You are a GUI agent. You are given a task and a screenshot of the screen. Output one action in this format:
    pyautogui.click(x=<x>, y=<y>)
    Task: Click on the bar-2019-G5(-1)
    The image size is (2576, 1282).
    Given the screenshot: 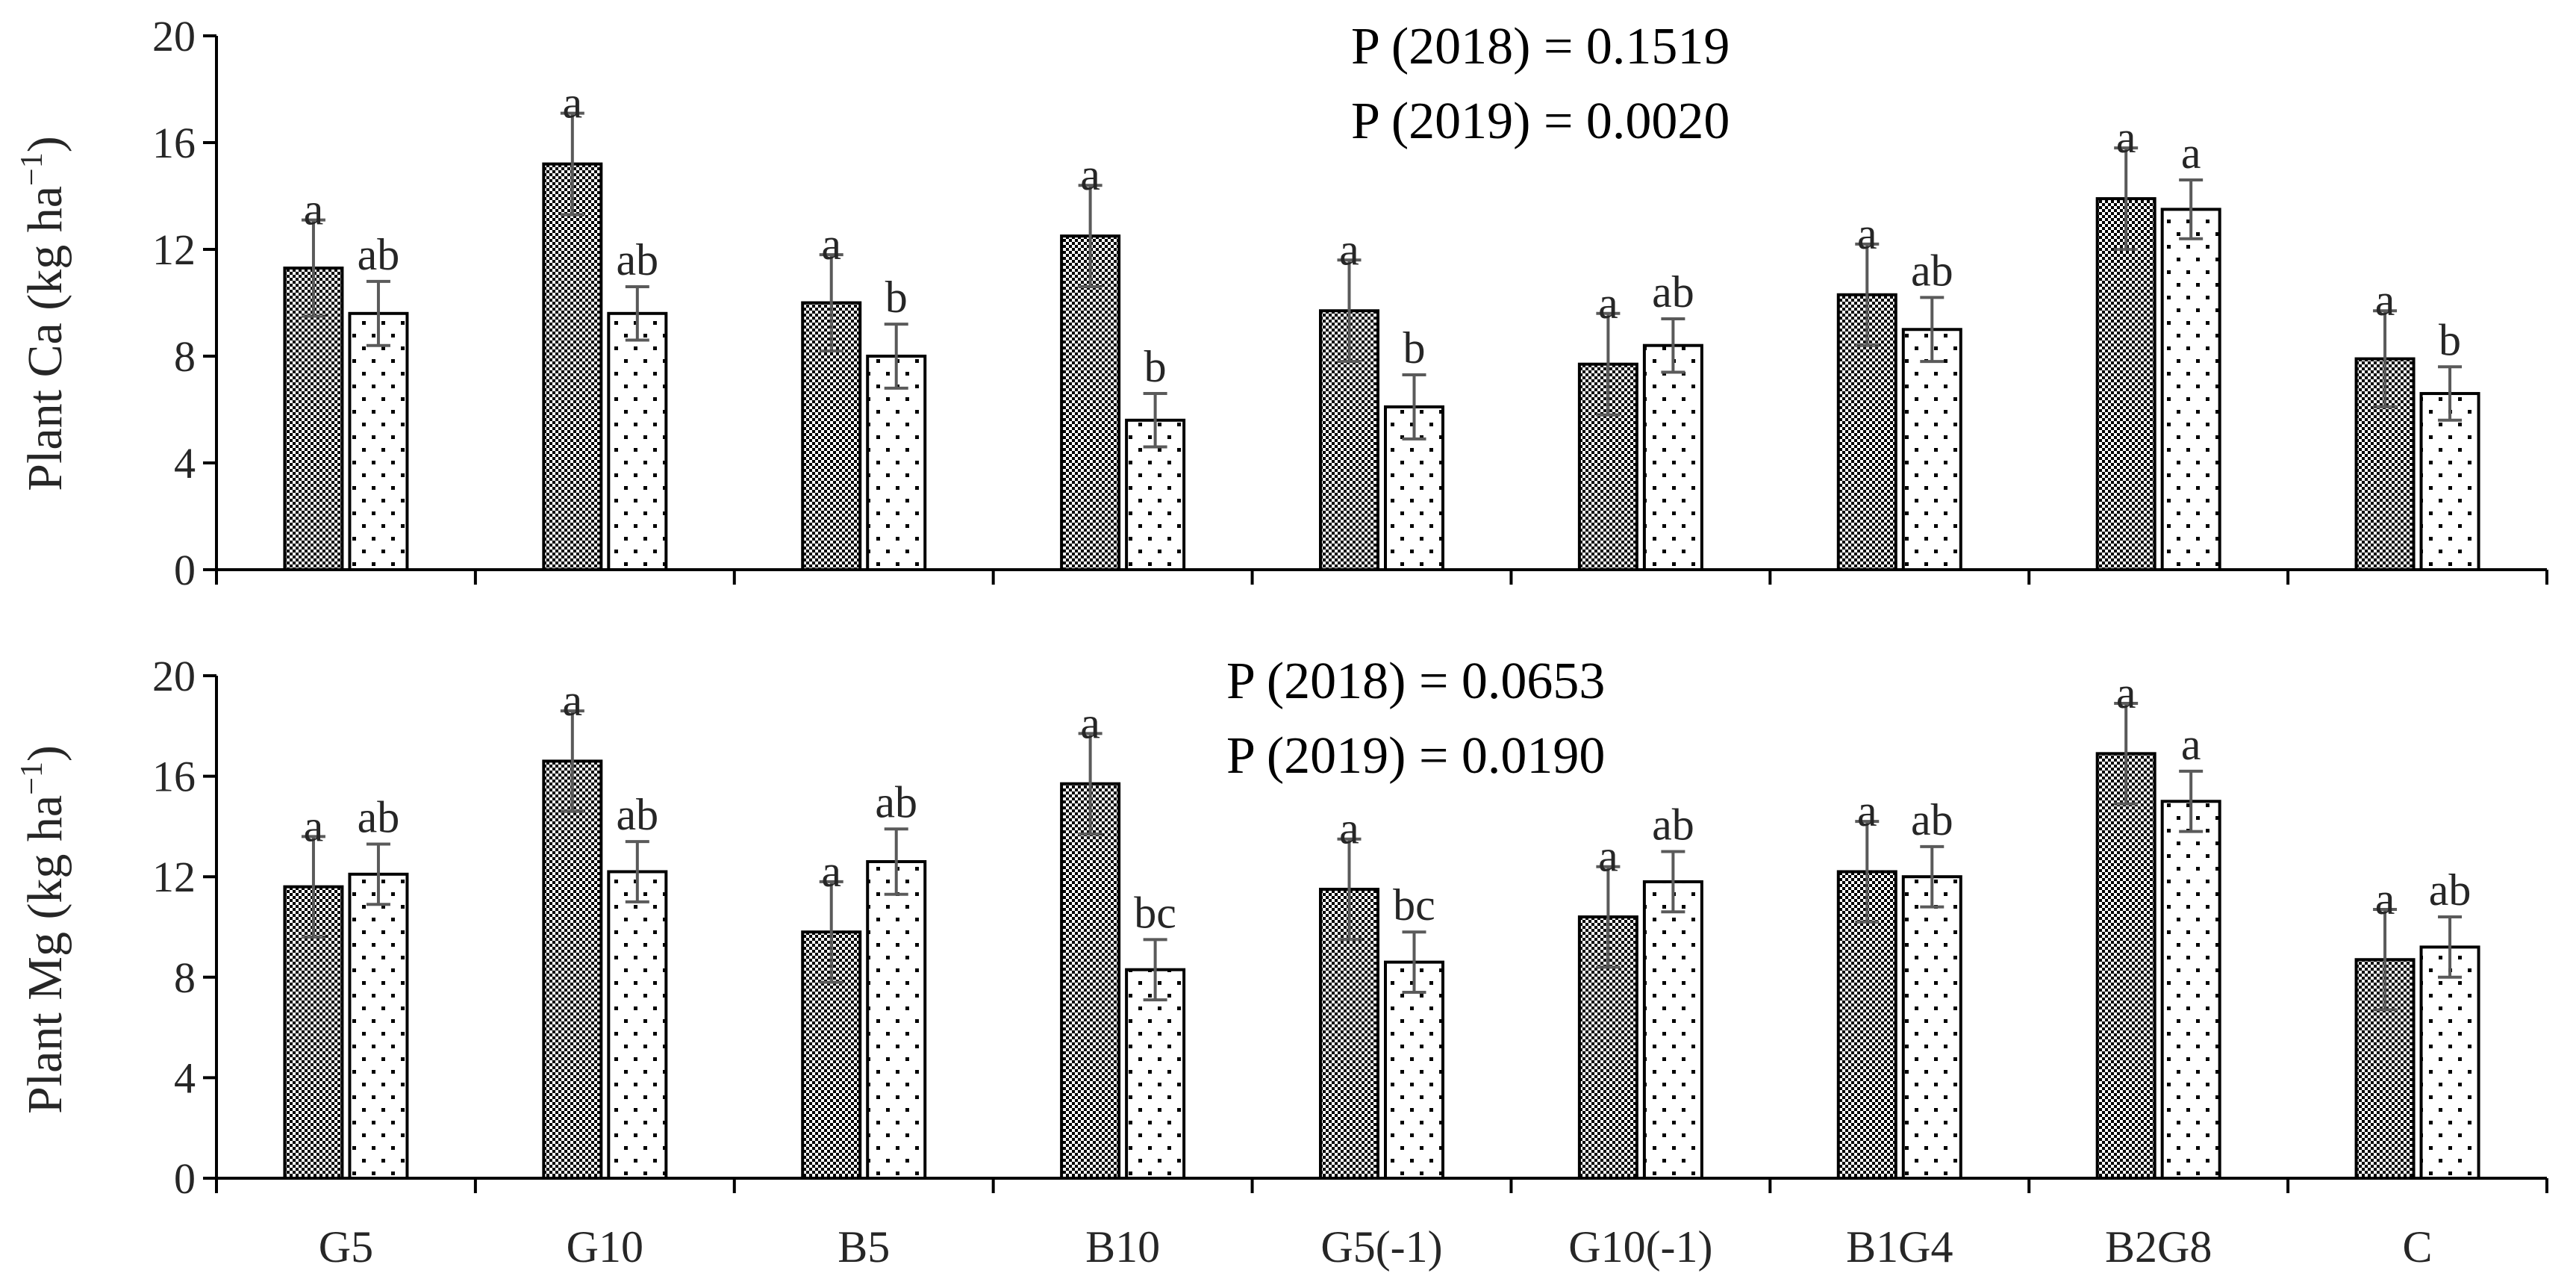 What is the action you would take?
    pyautogui.click(x=1414, y=1070)
    